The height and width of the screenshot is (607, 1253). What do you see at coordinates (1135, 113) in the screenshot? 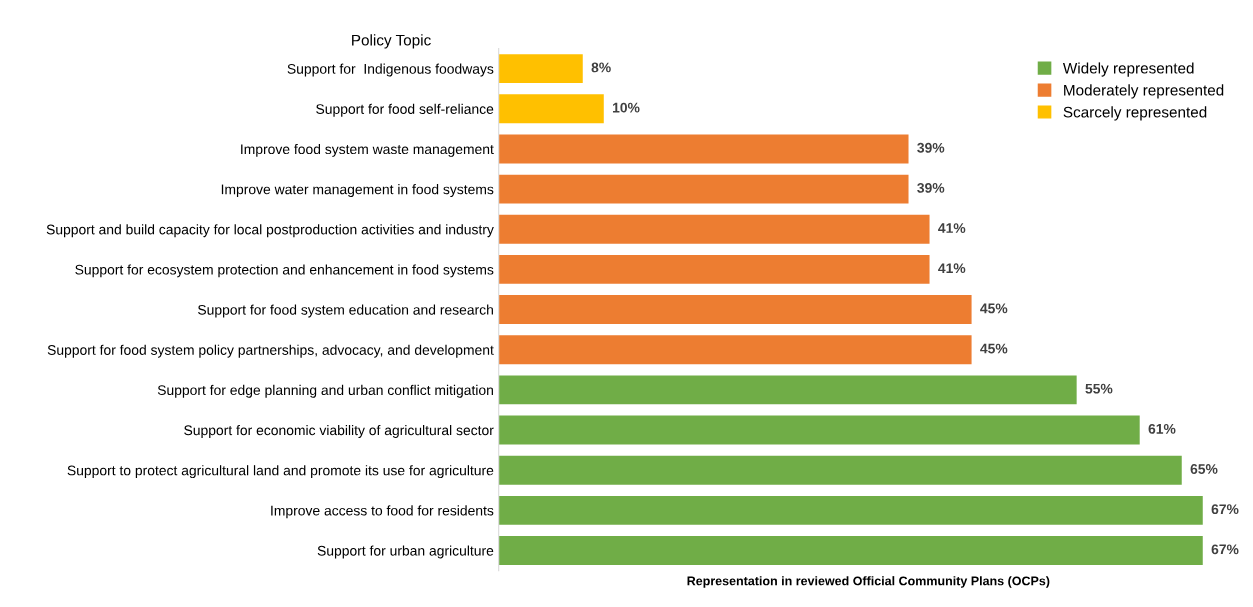
I see `legend-label: Scarcely represented` at bounding box center [1135, 113].